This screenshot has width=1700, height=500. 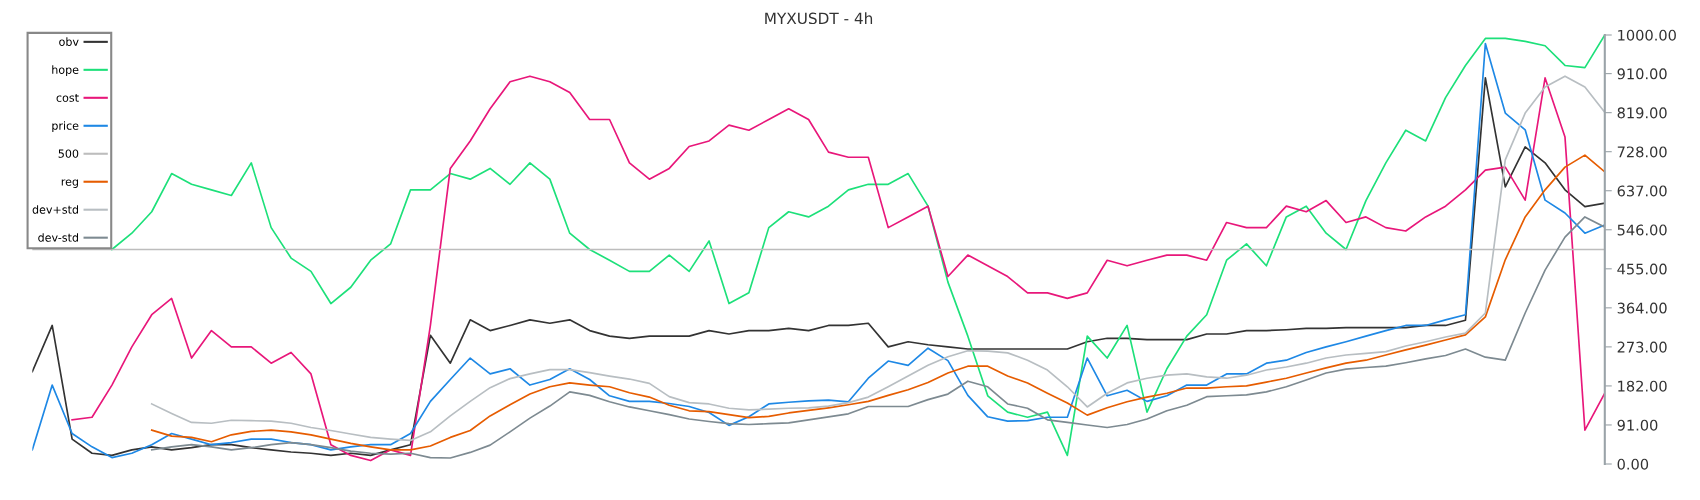 What do you see at coordinates (1642, 152) in the screenshot?
I see `y-tick-label: 728.00` at bounding box center [1642, 152].